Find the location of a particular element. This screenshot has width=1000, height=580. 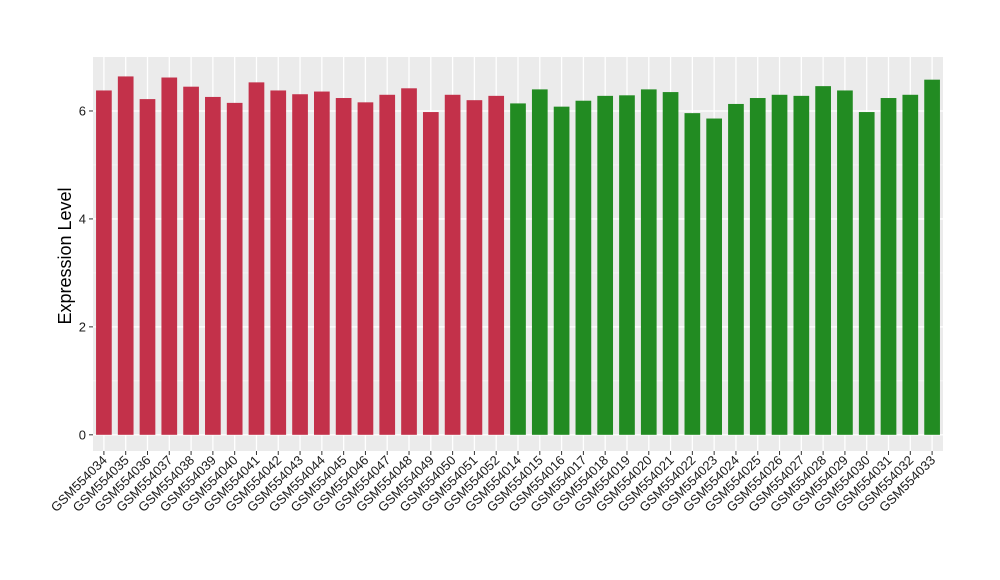

bar-GSM554033 is located at coordinates (932, 257).